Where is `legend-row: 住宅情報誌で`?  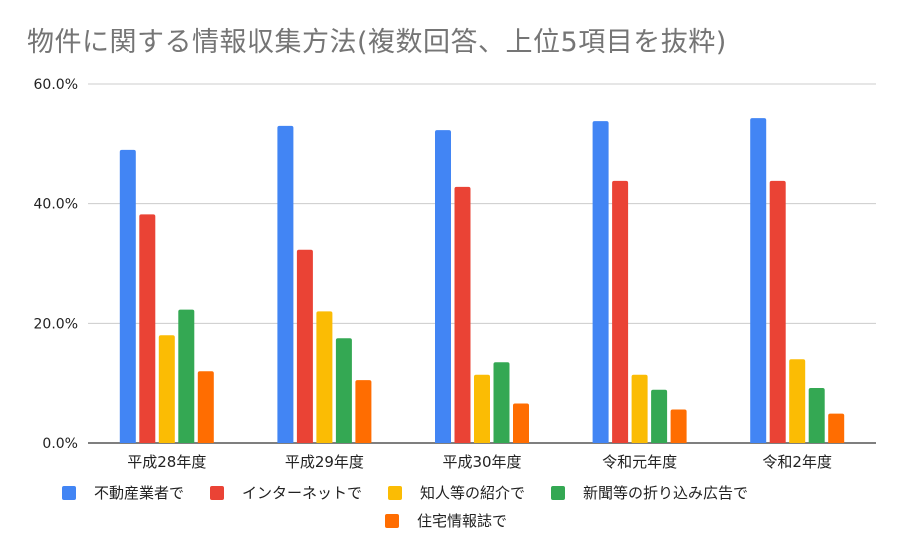 legend-row: 住宅情報誌で is located at coordinates (459, 520).